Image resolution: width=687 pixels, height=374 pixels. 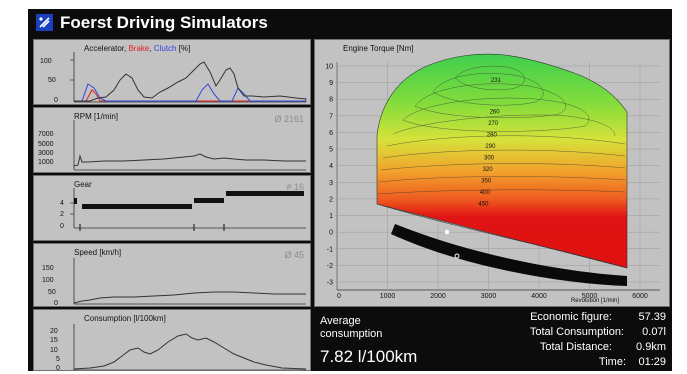 What do you see at coordinates (294, 255) in the screenshot?
I see `speed-average: Ø 45` at bounding box center [294, 255].